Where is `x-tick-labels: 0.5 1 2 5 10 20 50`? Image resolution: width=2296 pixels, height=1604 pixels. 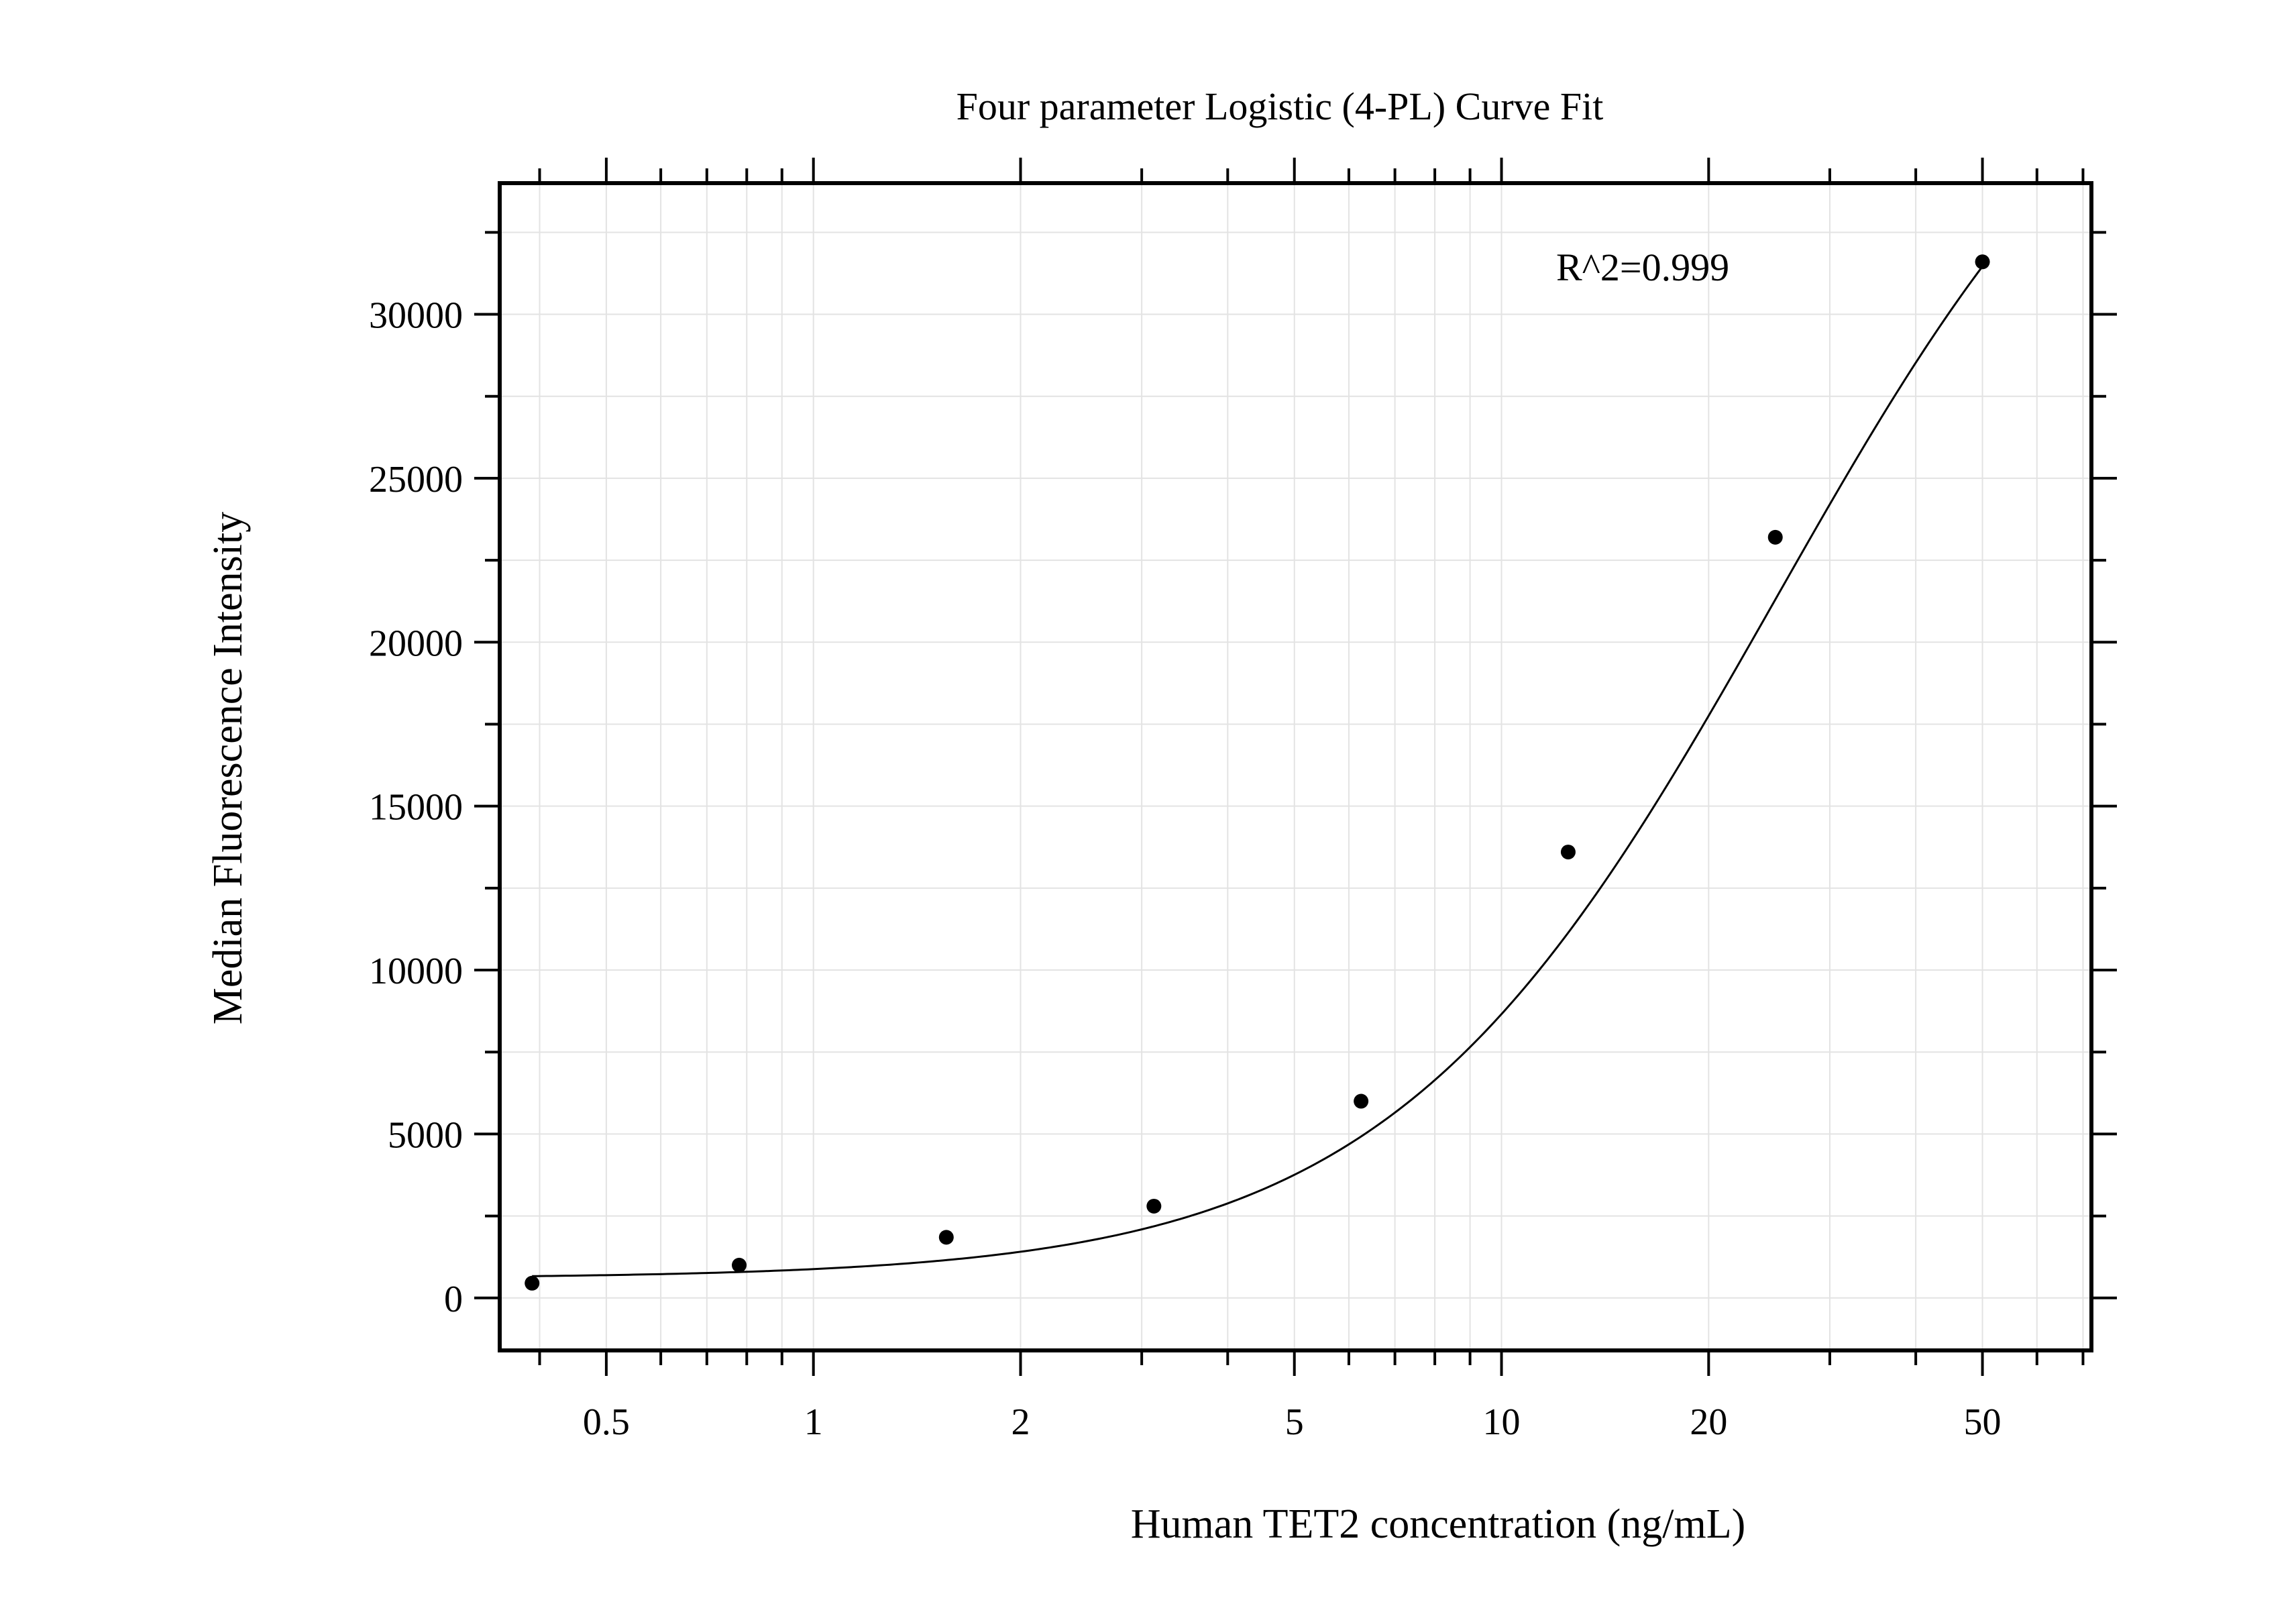
x-tick-labels: 0.5 1 2 5 10 20 50 is located at coordinates (1292, 1422).